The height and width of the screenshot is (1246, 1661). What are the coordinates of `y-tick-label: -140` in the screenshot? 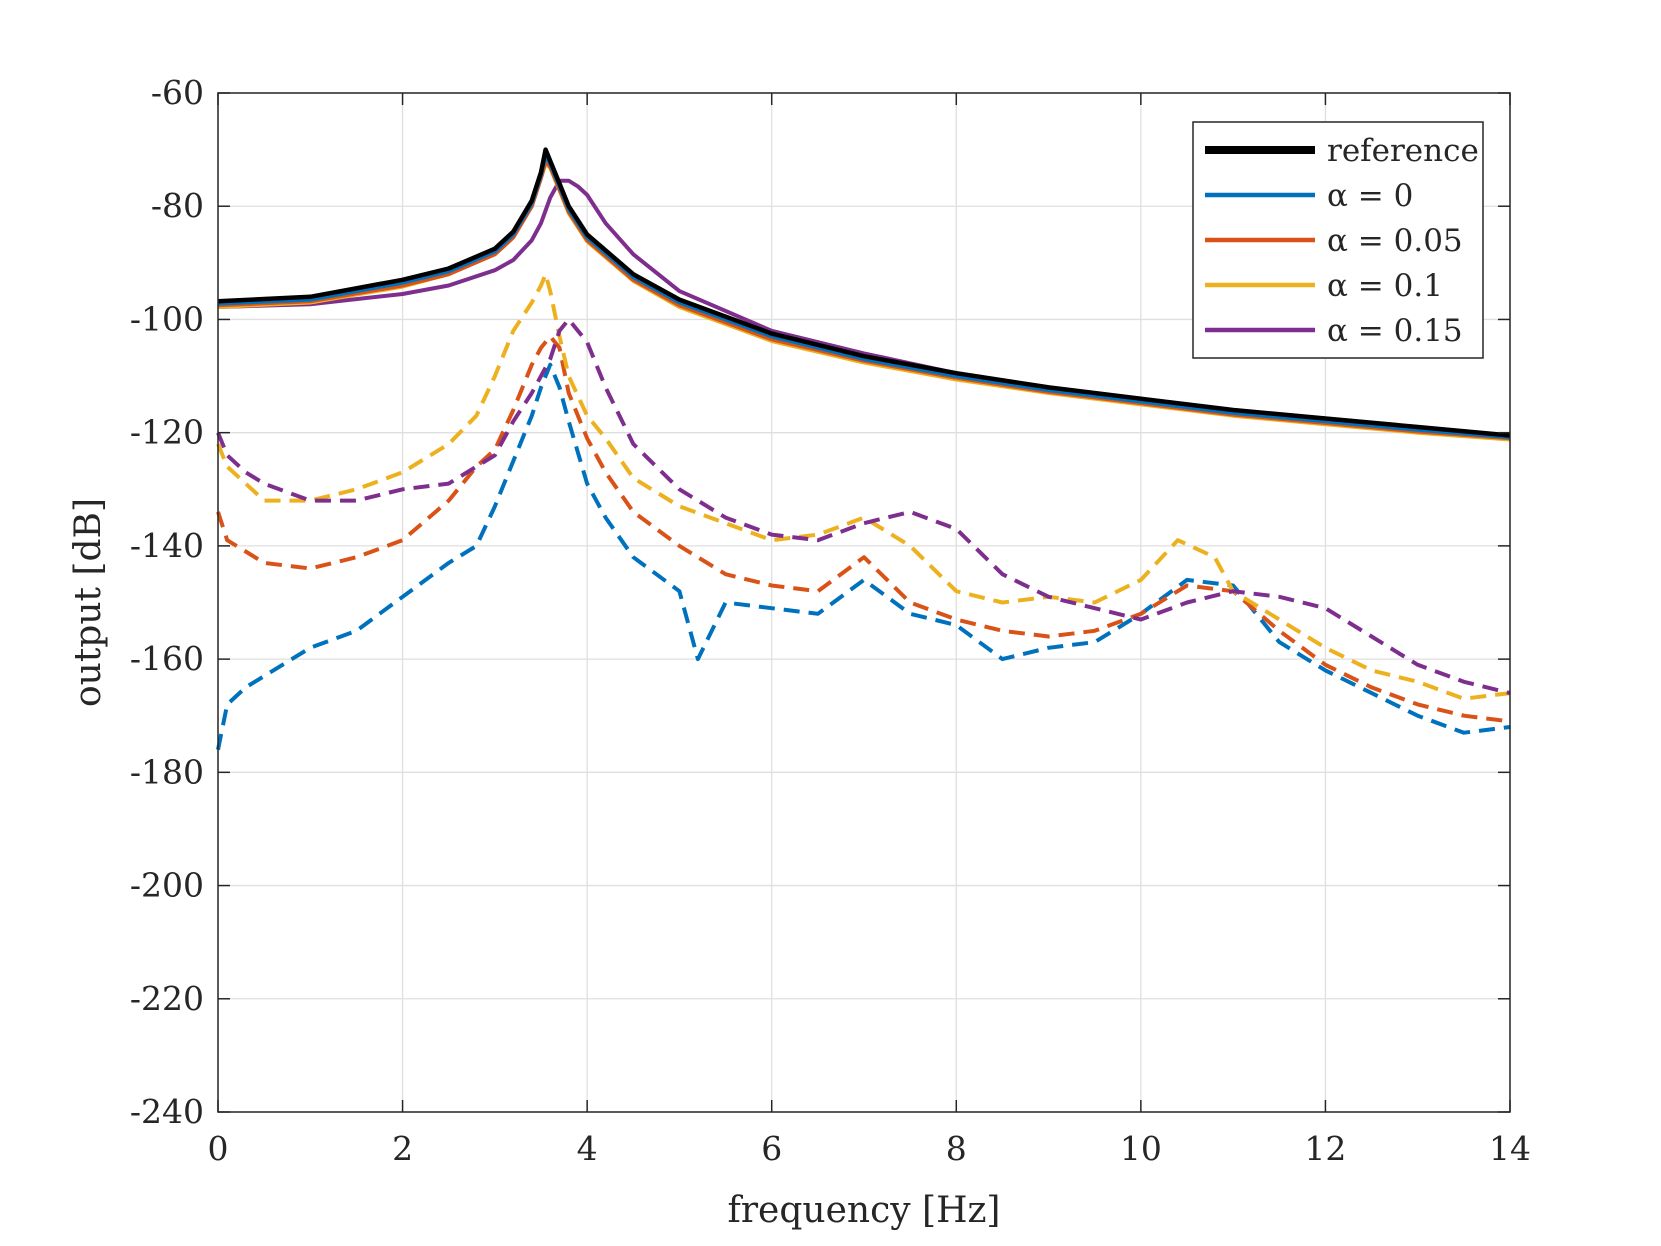 It's located at (167, 545).